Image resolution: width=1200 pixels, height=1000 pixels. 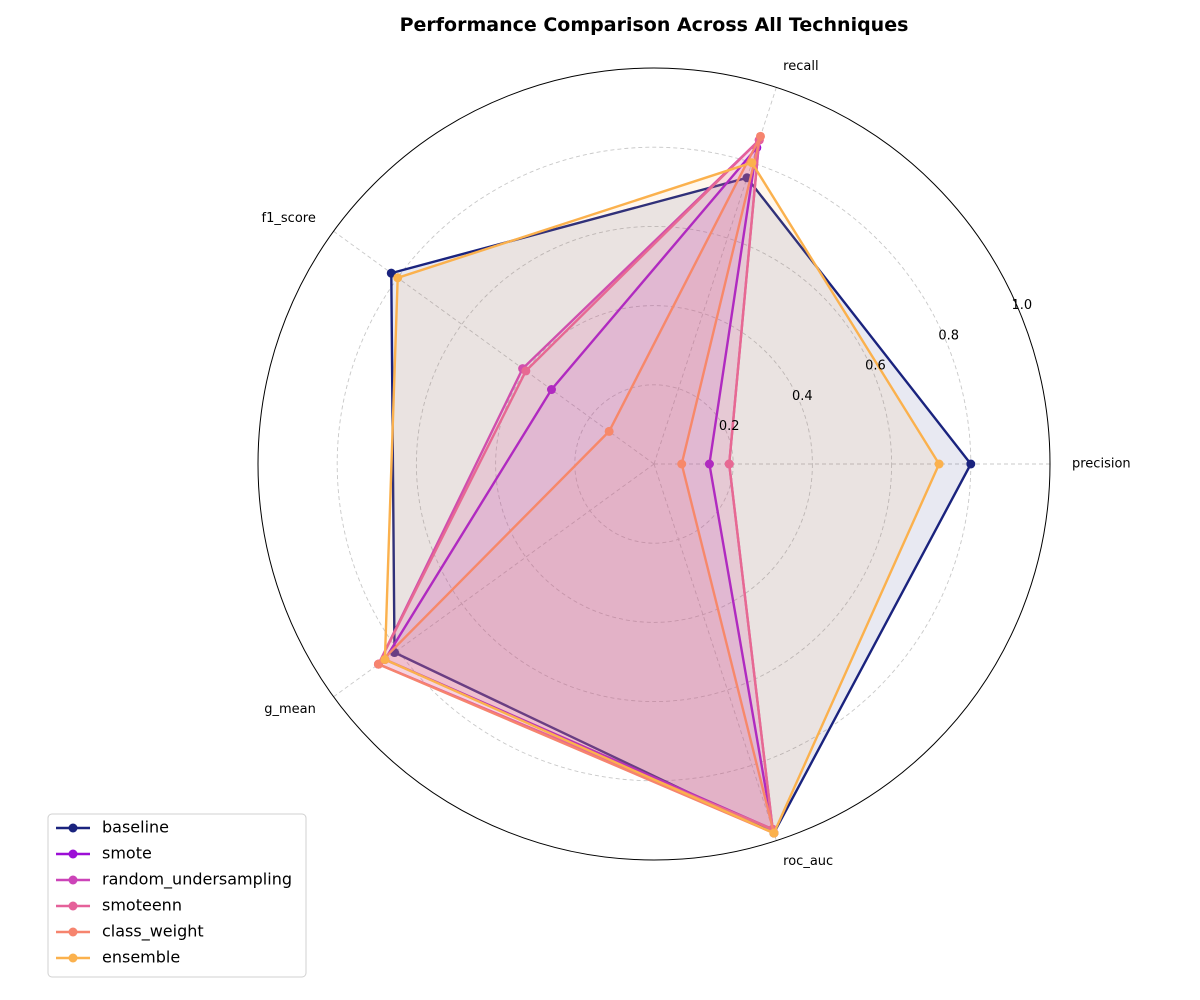 I want to click on rtick-label-3: 0.8, so click(x=948, y=335).